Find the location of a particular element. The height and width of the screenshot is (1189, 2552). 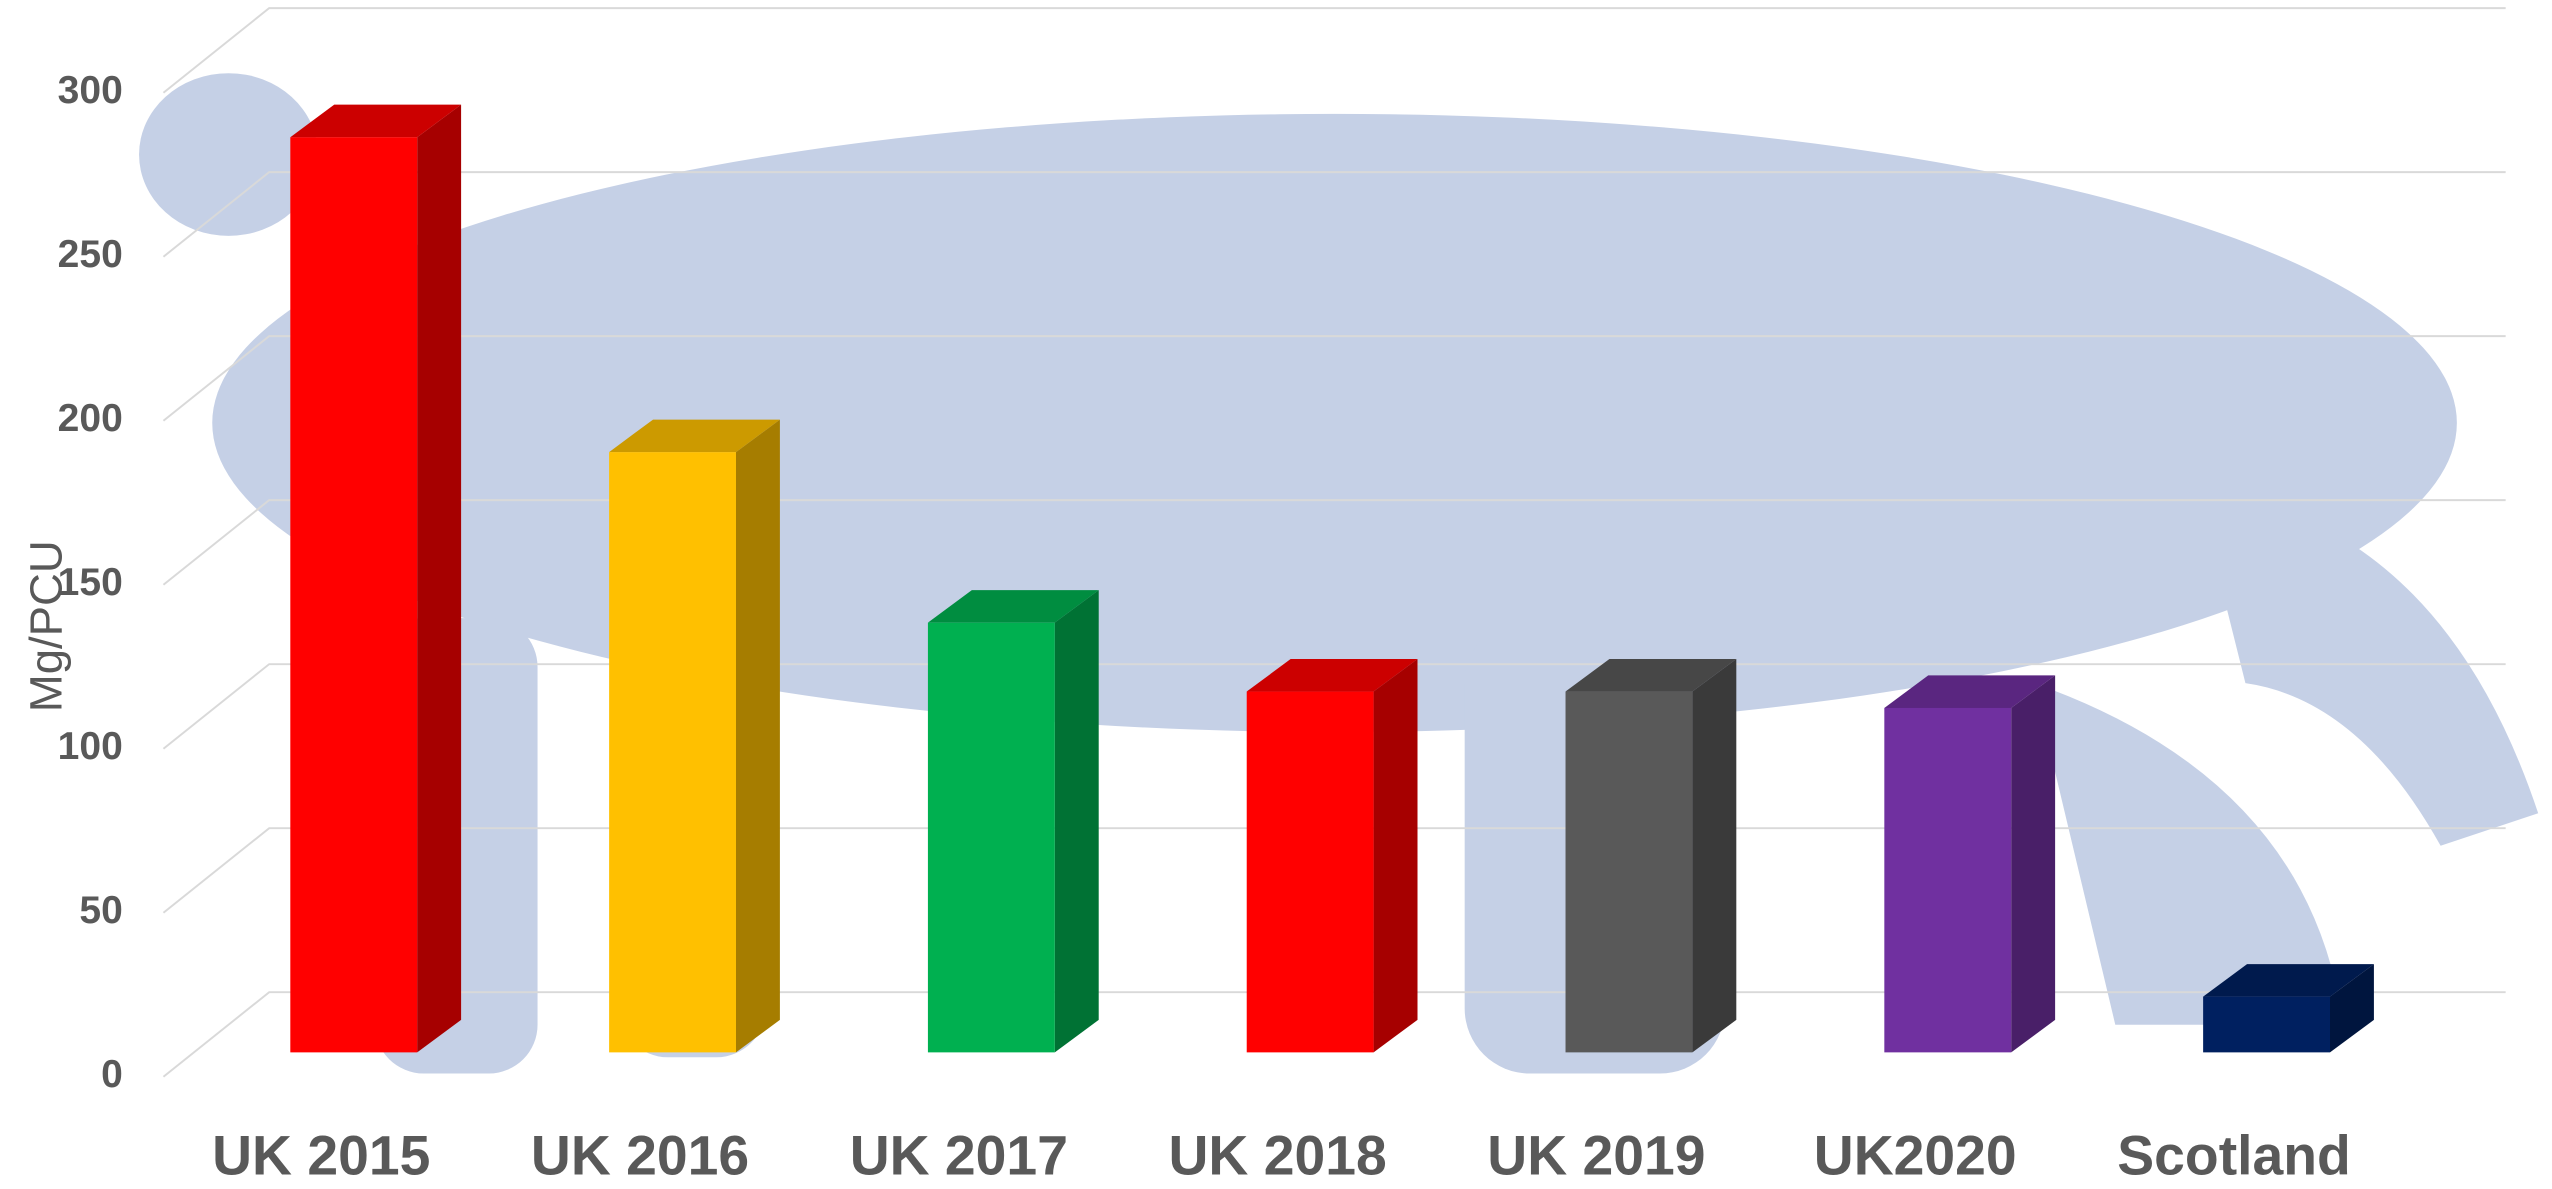

x-tick-label: UK 2018 is located at coordinates (1278, 1155).